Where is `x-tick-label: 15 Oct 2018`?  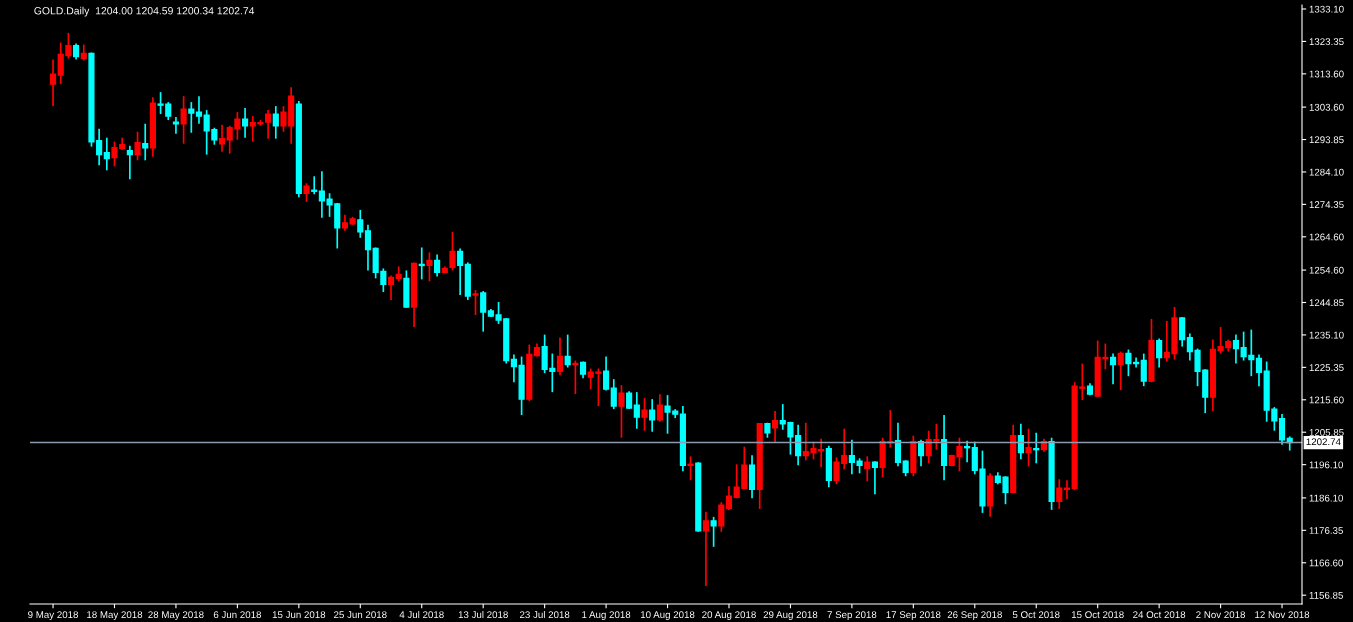 x-tick-label: 15 Oct 2018 is located at coordinates (1097, 615).